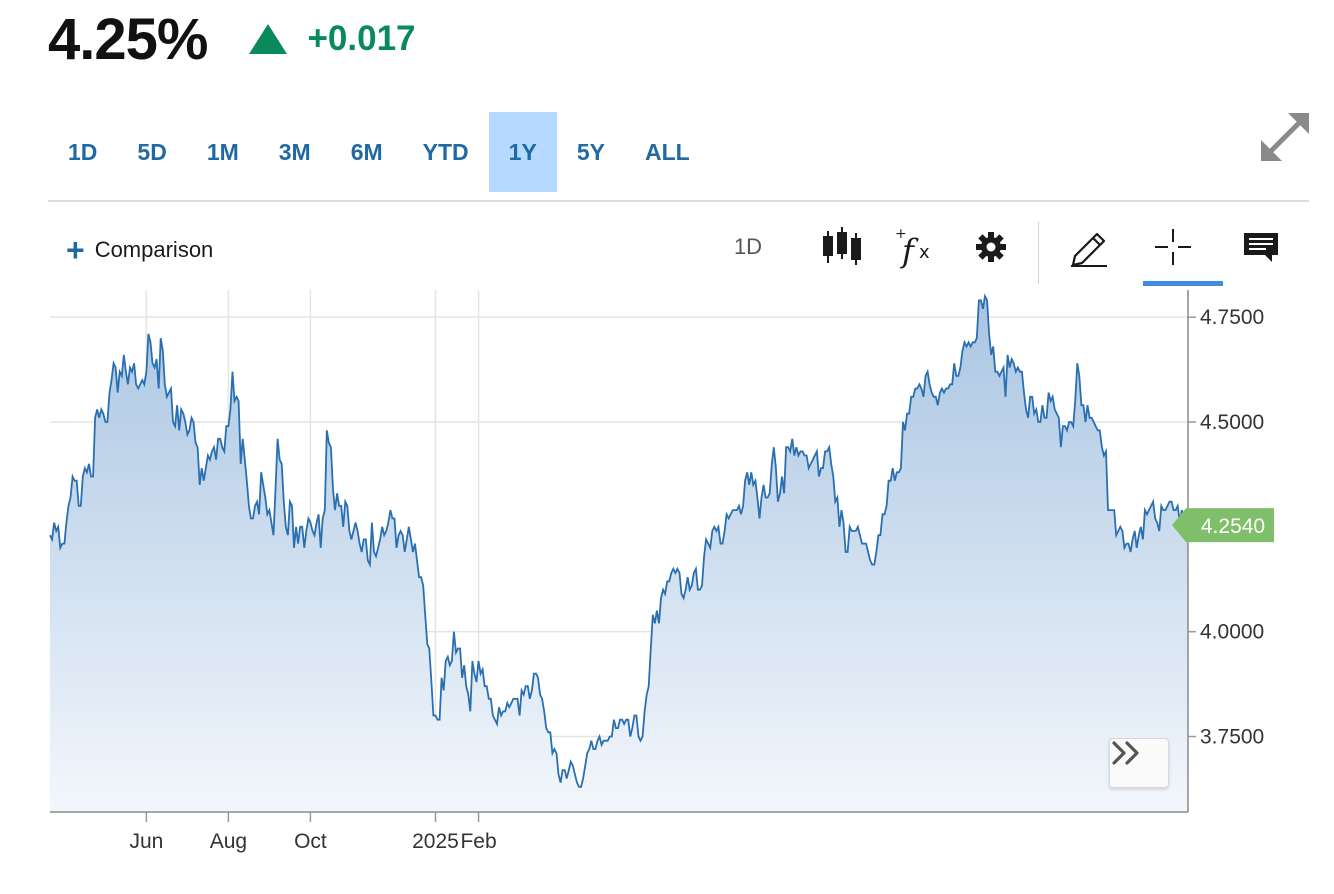  I want to click on range-1y: 1Y, so click(522, 152).